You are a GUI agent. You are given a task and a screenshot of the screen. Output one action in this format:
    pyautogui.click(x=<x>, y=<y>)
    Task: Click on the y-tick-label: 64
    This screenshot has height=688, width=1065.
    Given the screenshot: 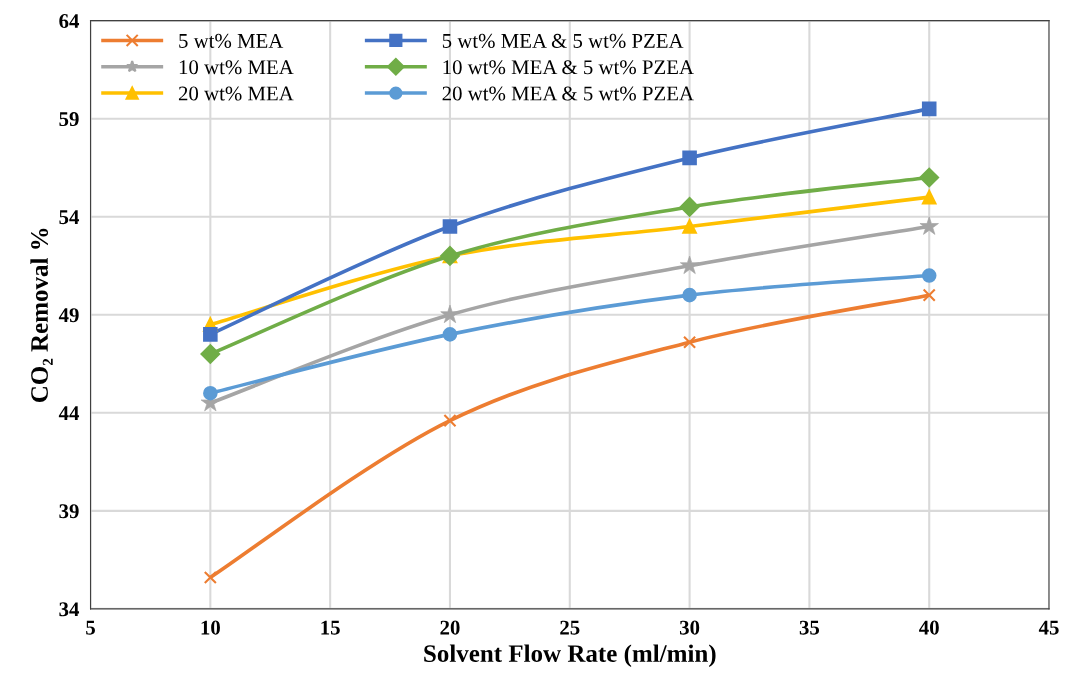 What is the action you would take?
    pyautogui.click(x=69, y=21)
    